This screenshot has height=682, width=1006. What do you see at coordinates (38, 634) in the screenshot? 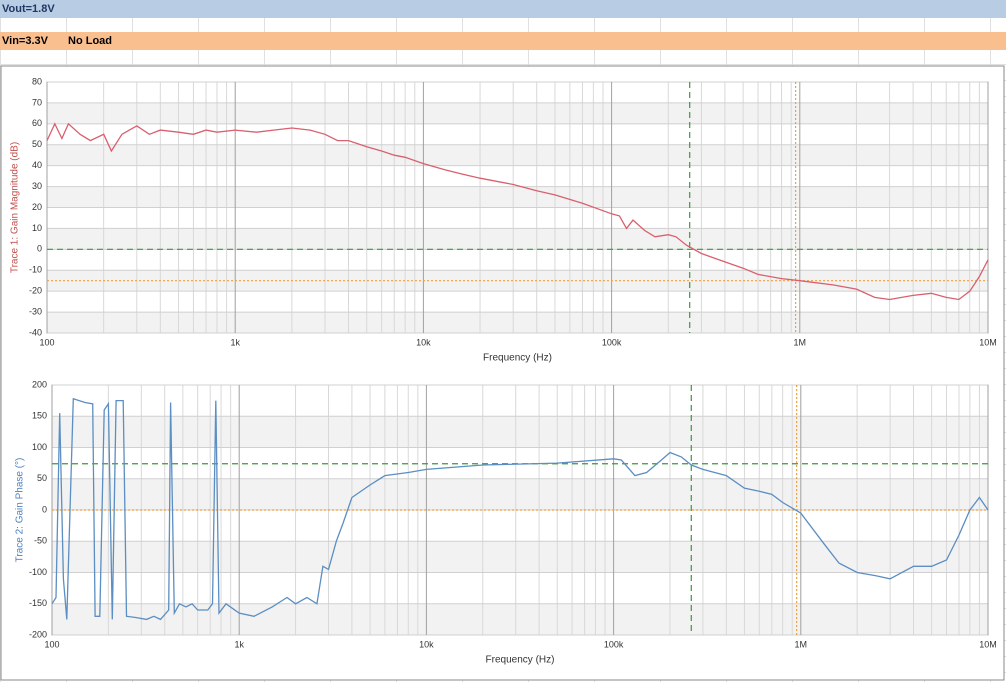
I see `y-tick-label: -200` at bounding box center [38, 634].